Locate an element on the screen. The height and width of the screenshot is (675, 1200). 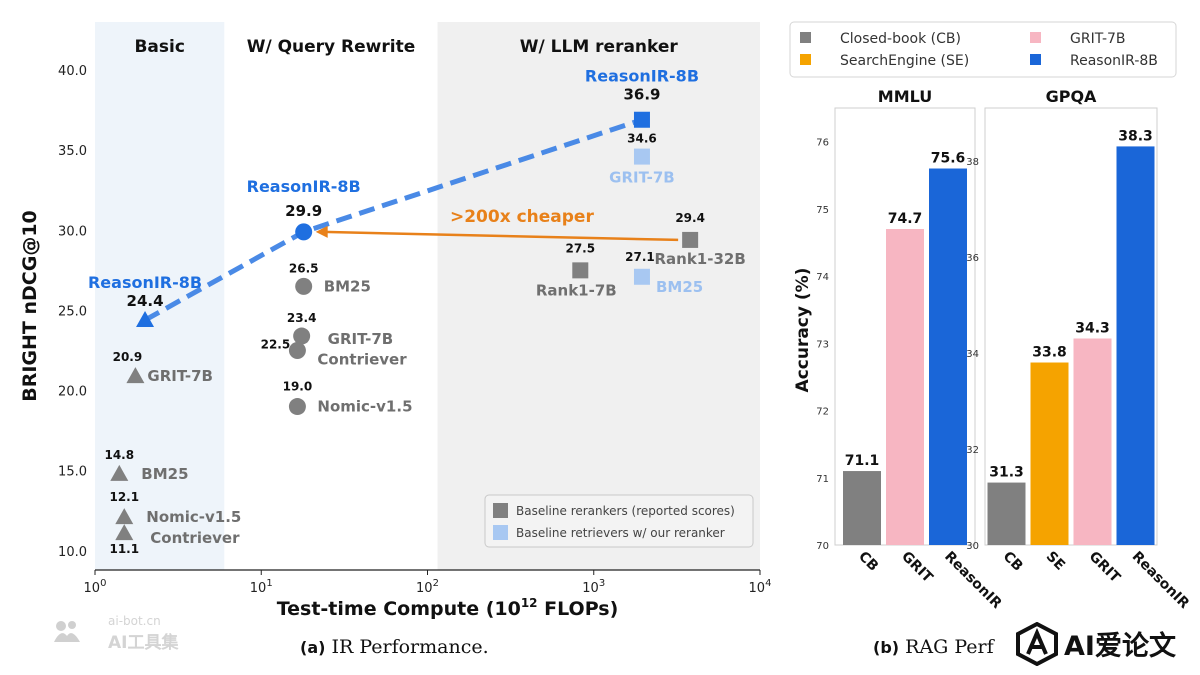
bar-value-label: 31.3 is located at coordinates (1006, 473).